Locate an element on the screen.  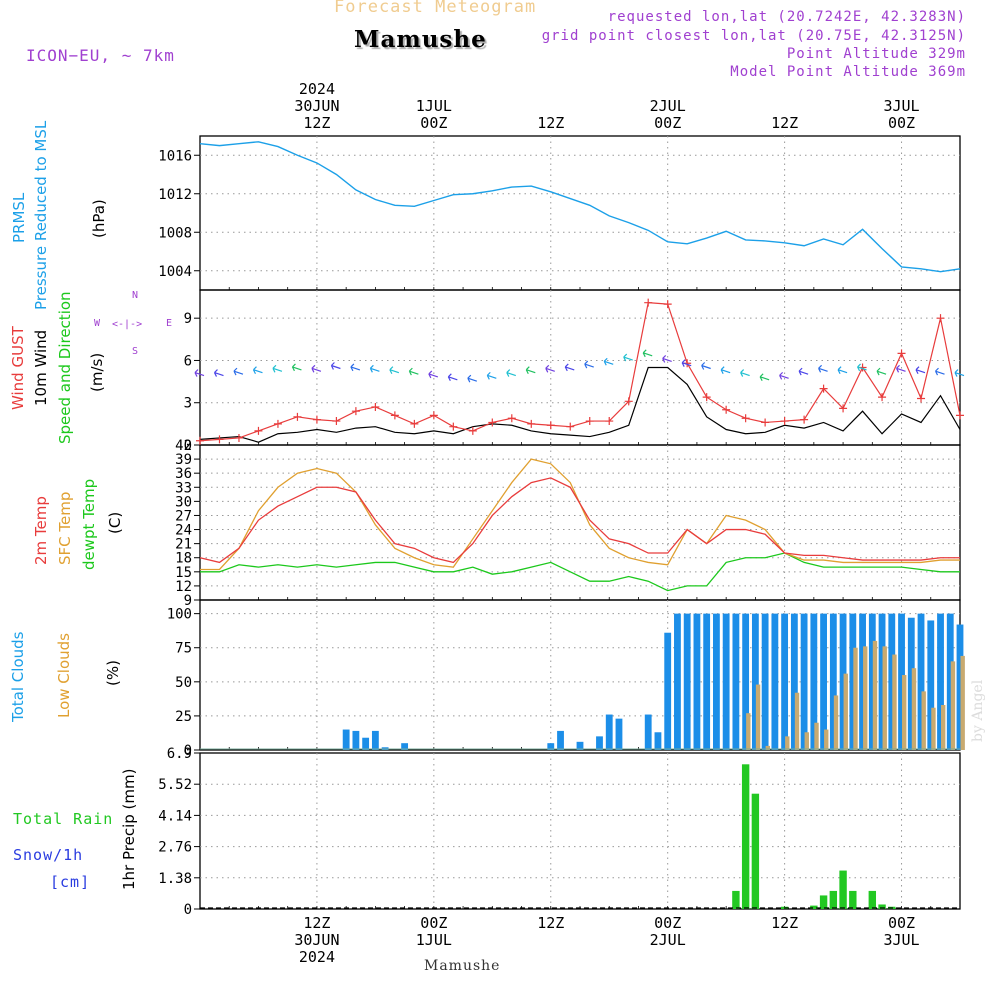
y-tick-label: 2.76 is located at coordinates (175, 848).